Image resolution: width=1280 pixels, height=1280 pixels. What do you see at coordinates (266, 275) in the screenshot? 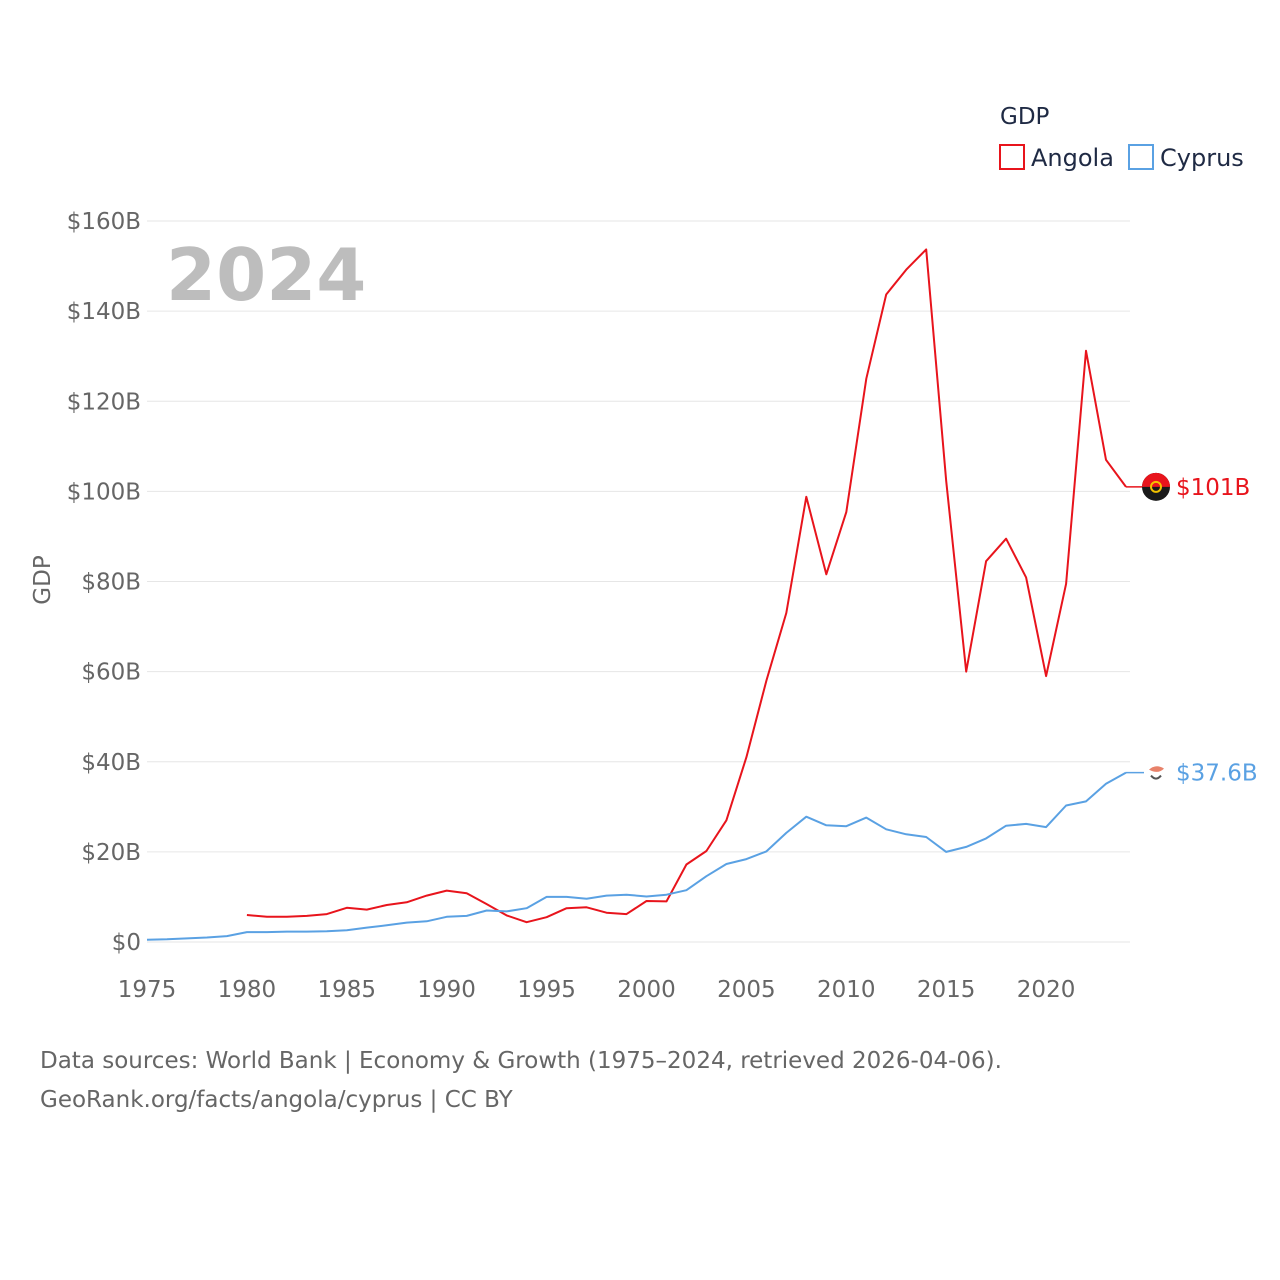
I see `year-watermark: 2024` at bounding box center [266, 275].